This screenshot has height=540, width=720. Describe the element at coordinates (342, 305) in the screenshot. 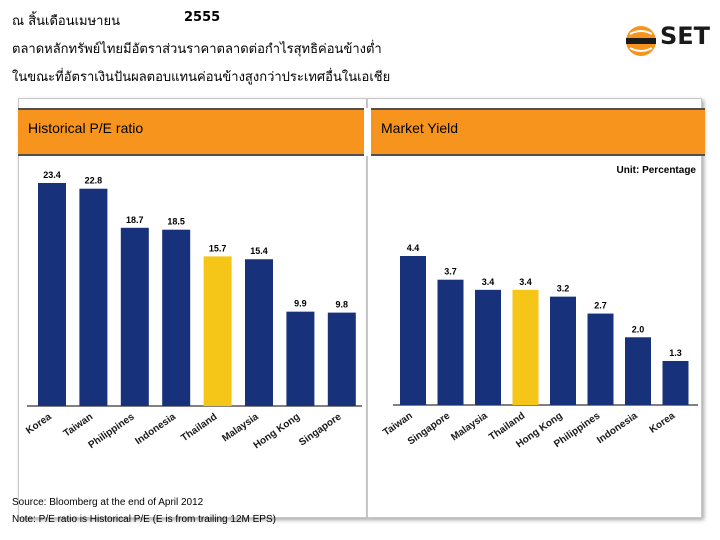

I see `value-label-singapore: 9.8` at that location.